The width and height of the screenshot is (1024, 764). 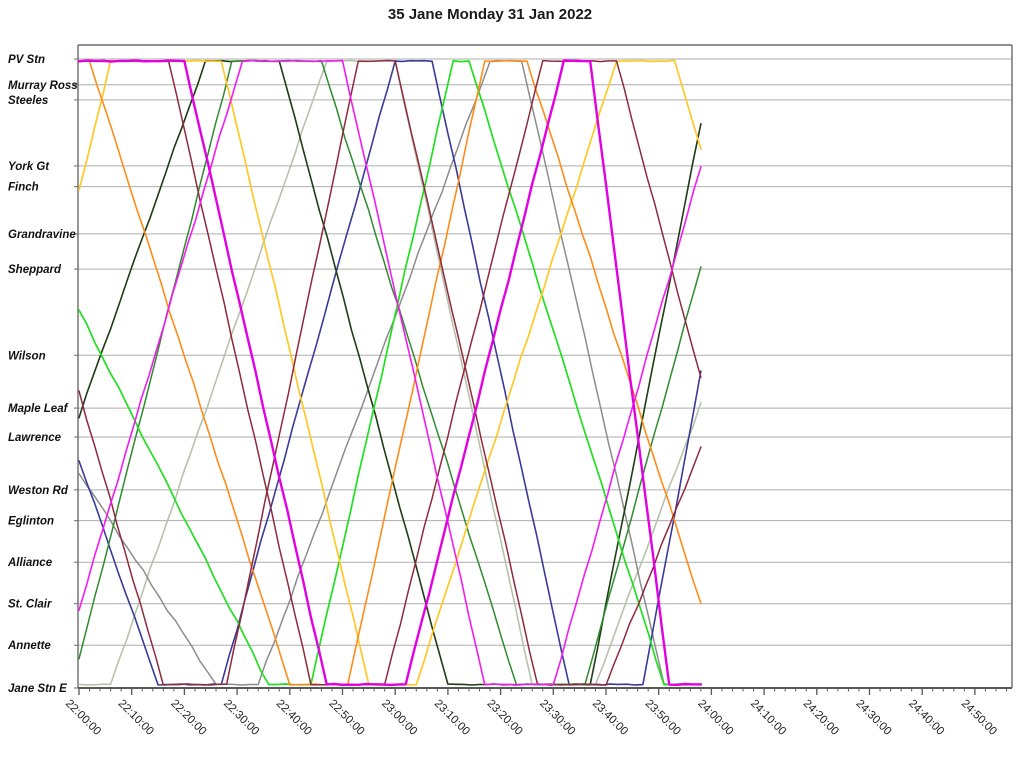 I want to click on x-tick-label: 23:00:00, so click(x=399, y=718).